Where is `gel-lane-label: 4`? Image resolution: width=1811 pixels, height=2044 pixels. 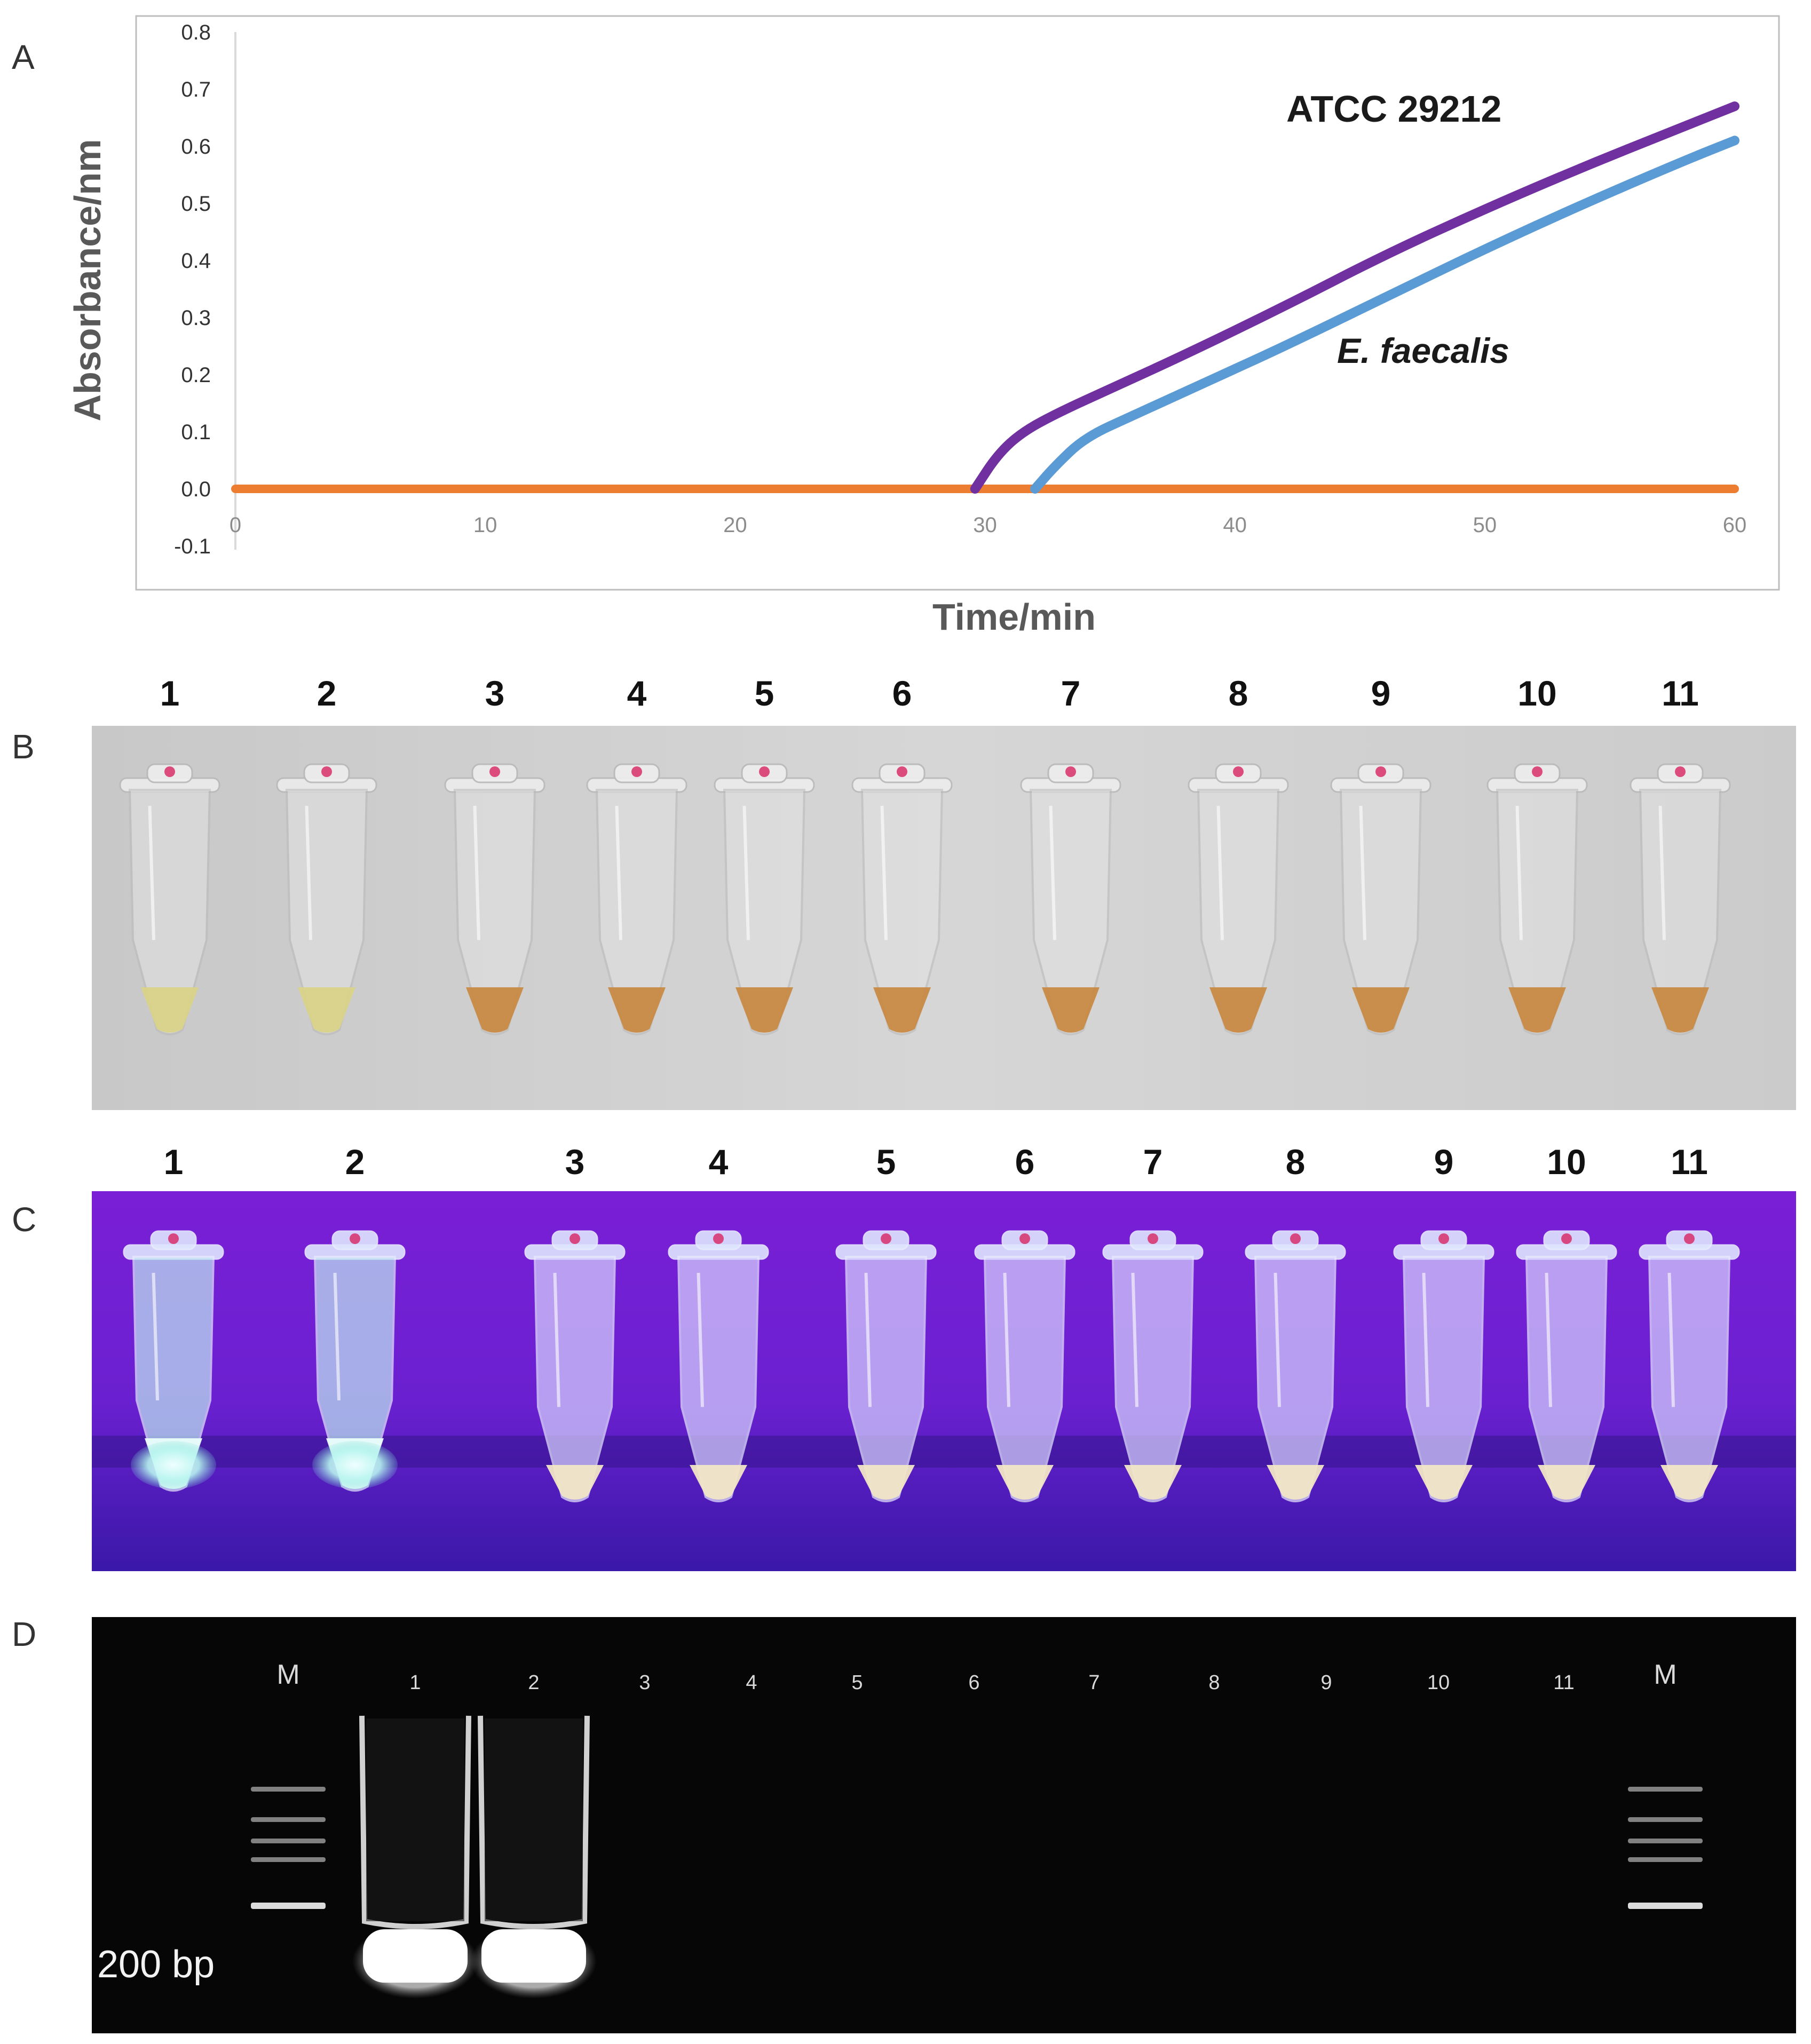 gel-lane-label: 4 is located at coordinates (752, 1682).